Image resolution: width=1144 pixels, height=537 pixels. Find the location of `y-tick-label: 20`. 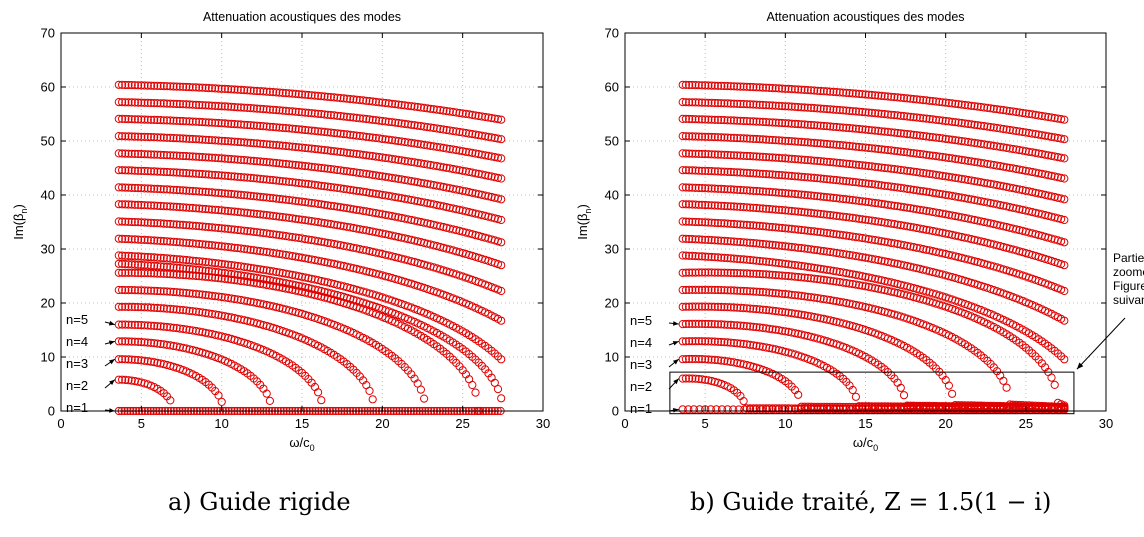

y-tick-label: 20 is located at coordinates (48, 303).